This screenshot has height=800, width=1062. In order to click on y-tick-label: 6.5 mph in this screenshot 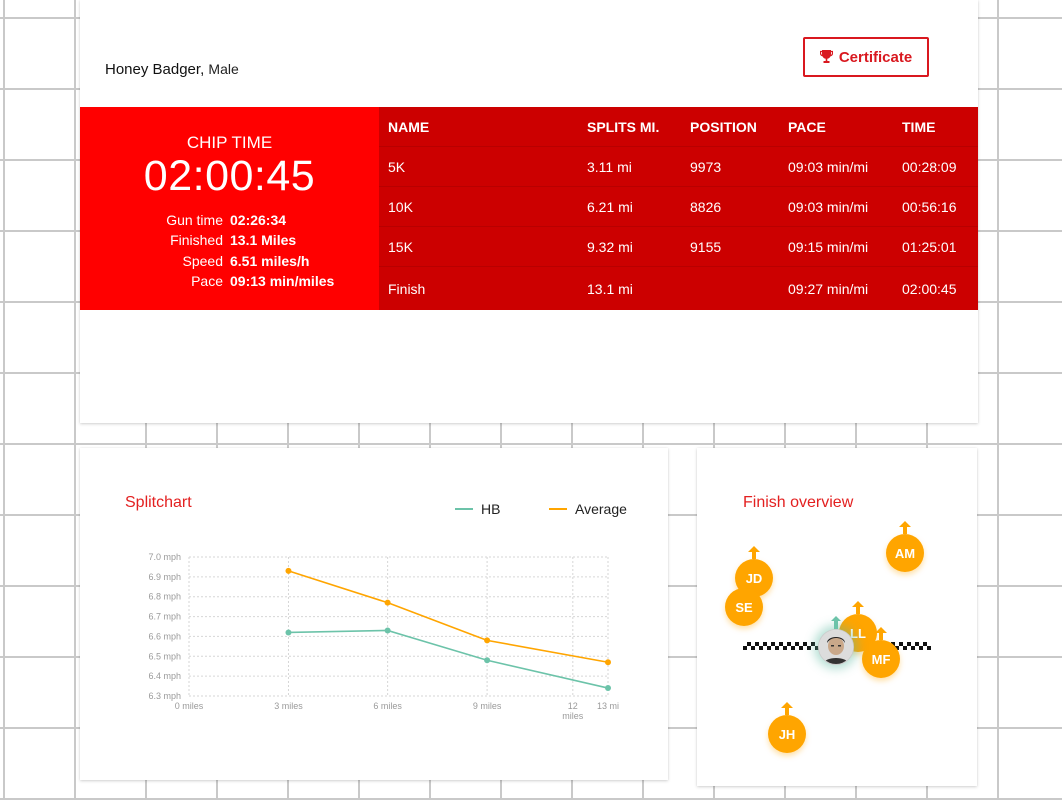, I will do `click(164, 656)`.